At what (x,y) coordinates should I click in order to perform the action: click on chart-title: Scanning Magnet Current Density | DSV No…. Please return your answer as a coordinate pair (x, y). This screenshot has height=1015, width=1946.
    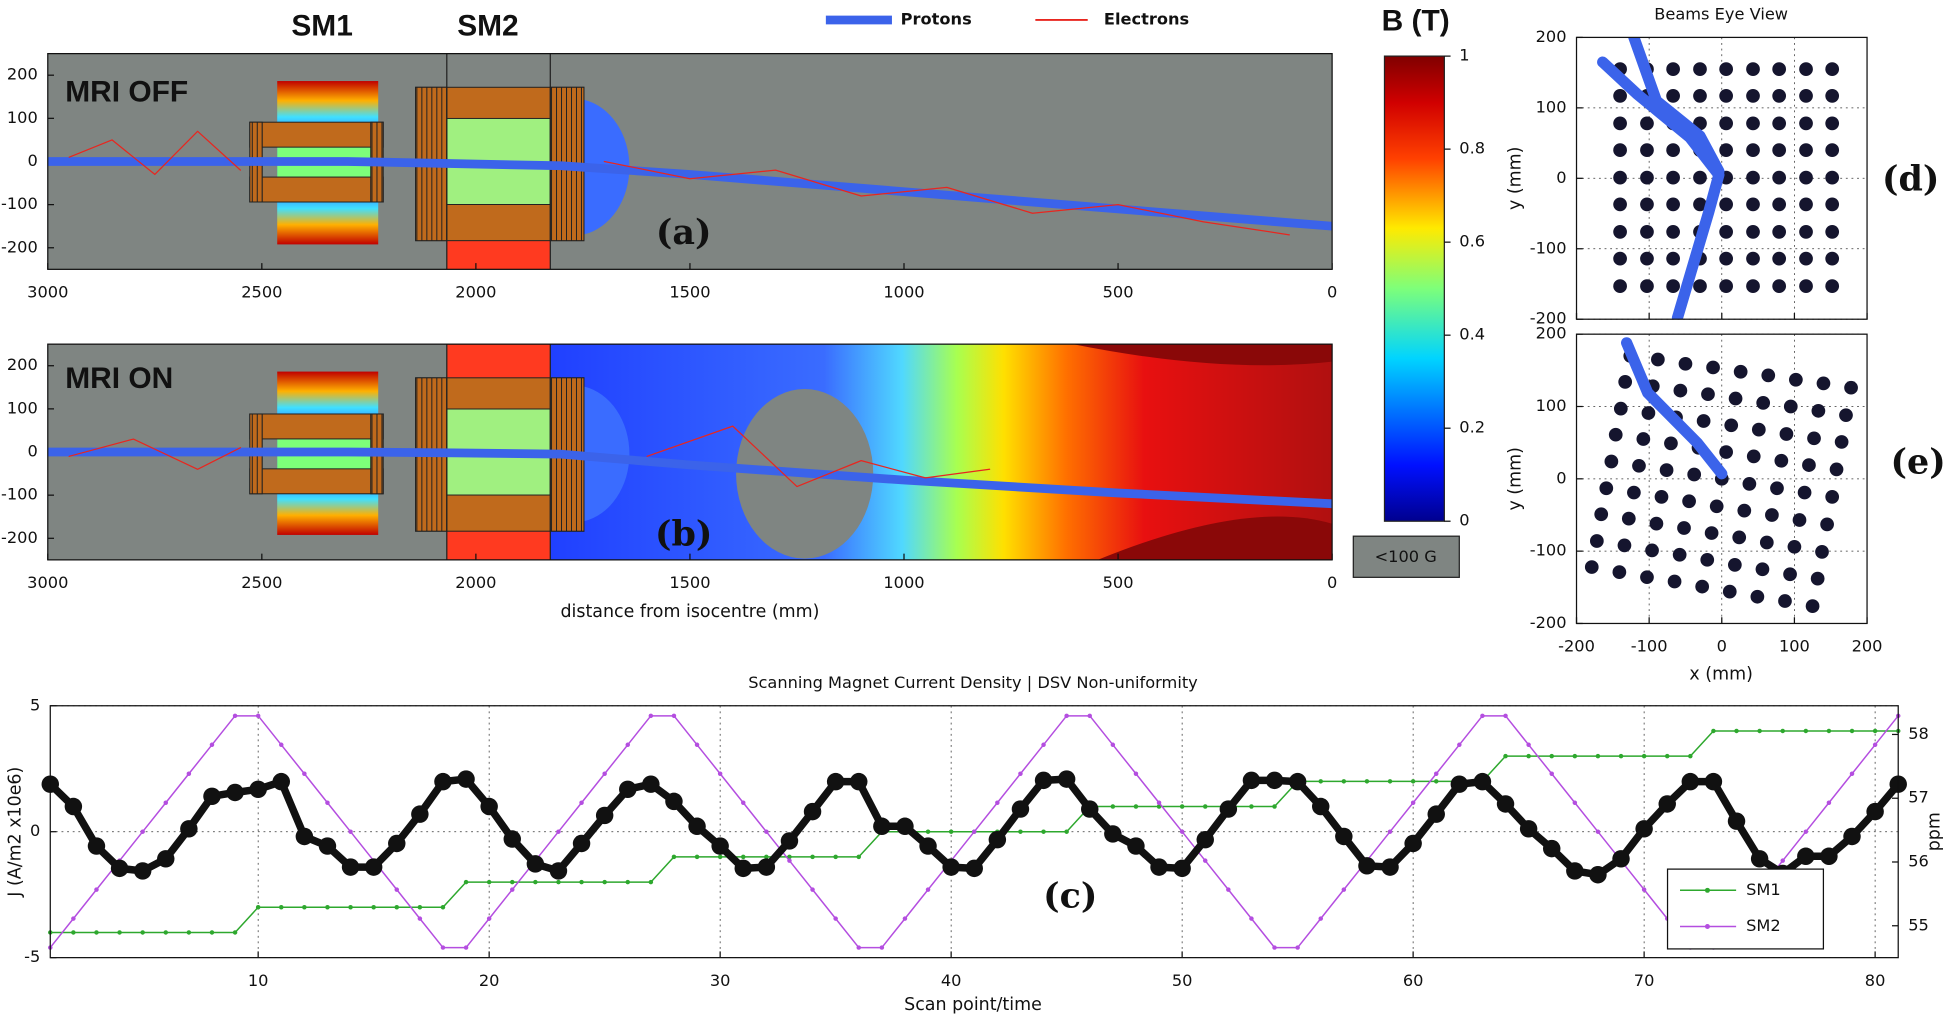
    Looking at the image, I should click on (973, 682).